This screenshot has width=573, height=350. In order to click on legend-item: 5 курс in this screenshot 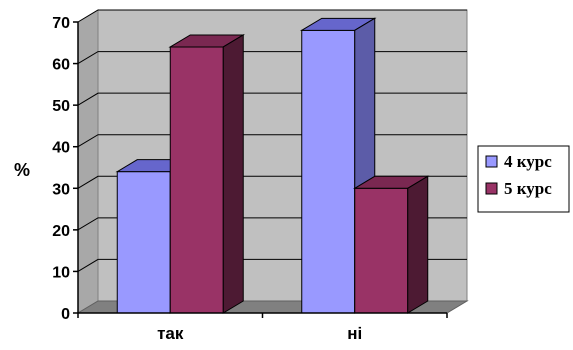, I will do `click(518, 188)`.